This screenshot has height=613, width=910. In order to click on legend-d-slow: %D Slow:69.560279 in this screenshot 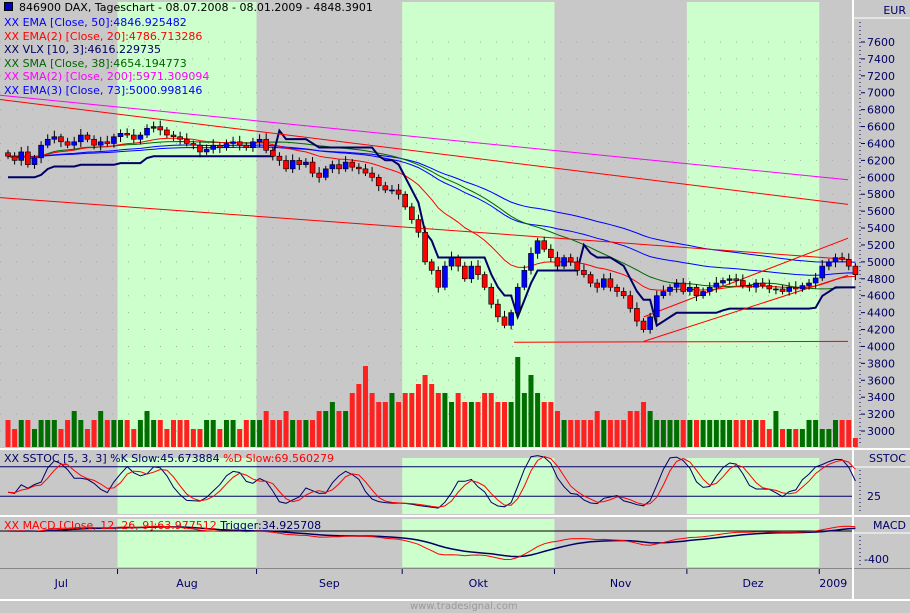, I will do `click(278, 458)`.